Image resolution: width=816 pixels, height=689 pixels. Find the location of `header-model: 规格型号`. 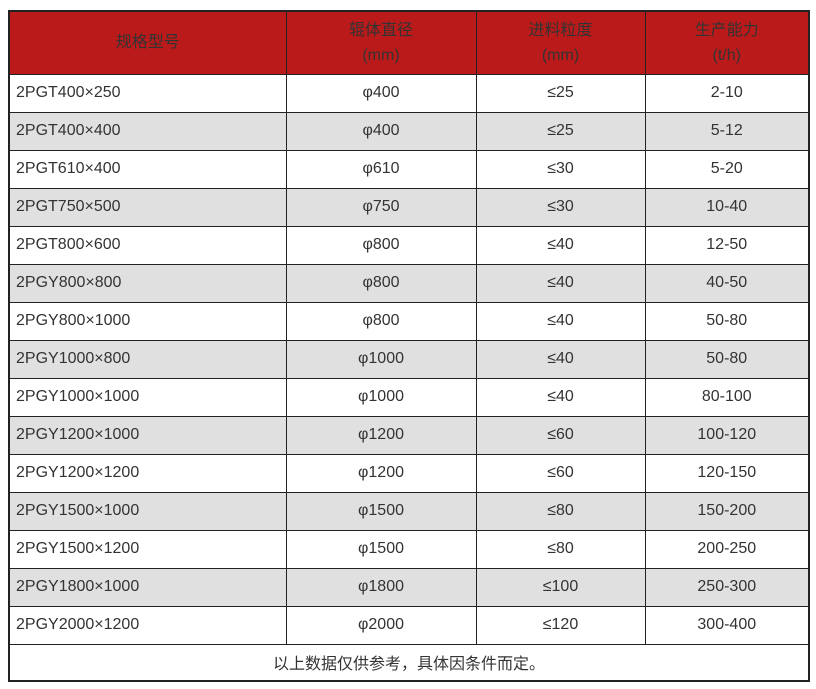

header-model: 规格型号 is located at coordinates (147, 42).